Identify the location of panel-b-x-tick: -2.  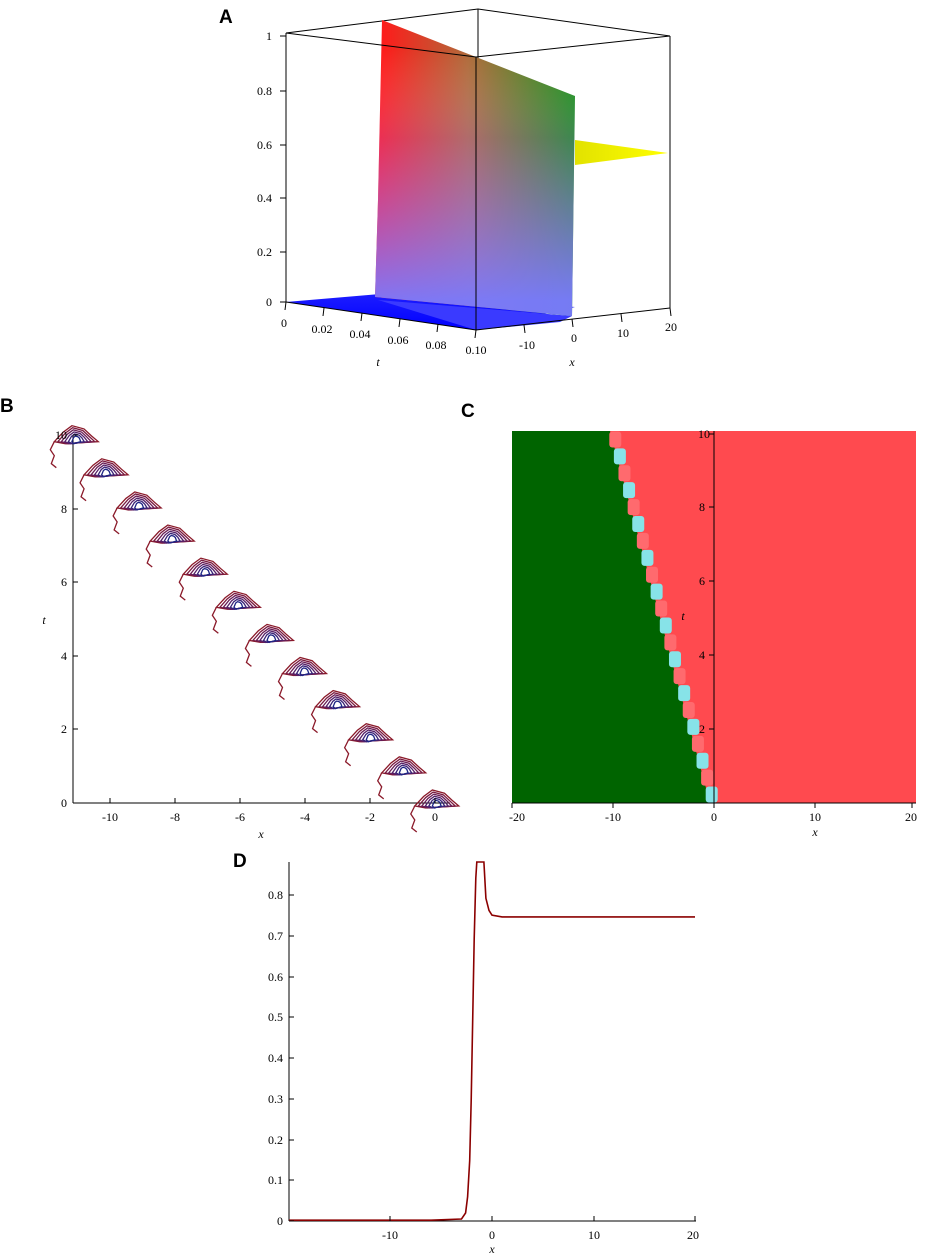
(370, 817).